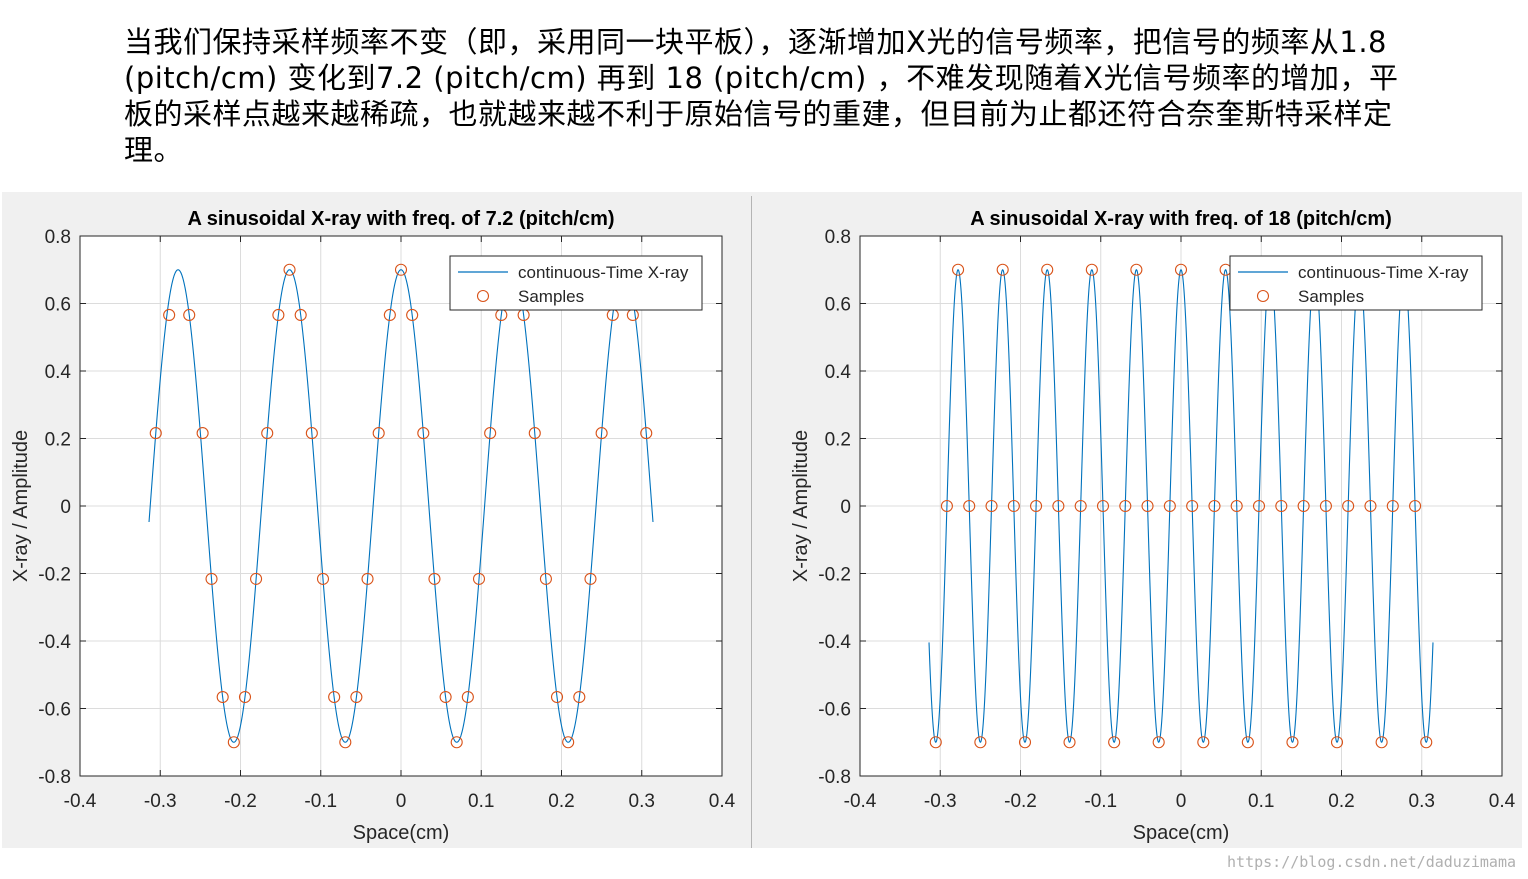  Describe the element at coordinates (838, 305) in the screenshot. I see `y-tick-label: 0.6` at that location.